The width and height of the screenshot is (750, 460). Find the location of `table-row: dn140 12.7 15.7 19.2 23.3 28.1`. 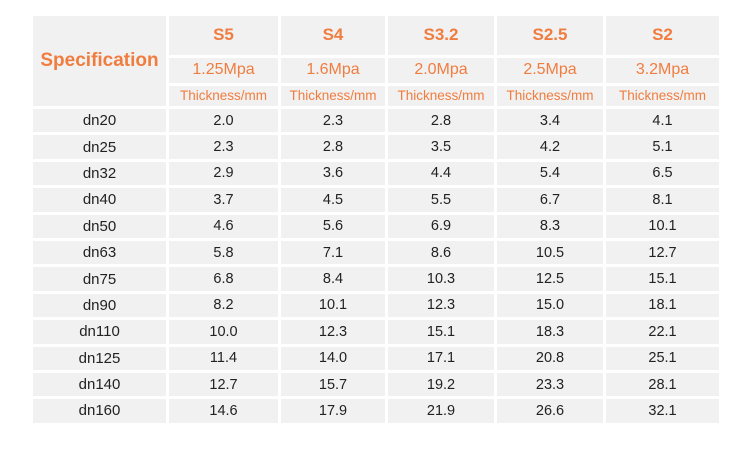

table-row: dn140 12.7 15.7 19.2 23.3 28.1 is located at coordinates (376, 384).